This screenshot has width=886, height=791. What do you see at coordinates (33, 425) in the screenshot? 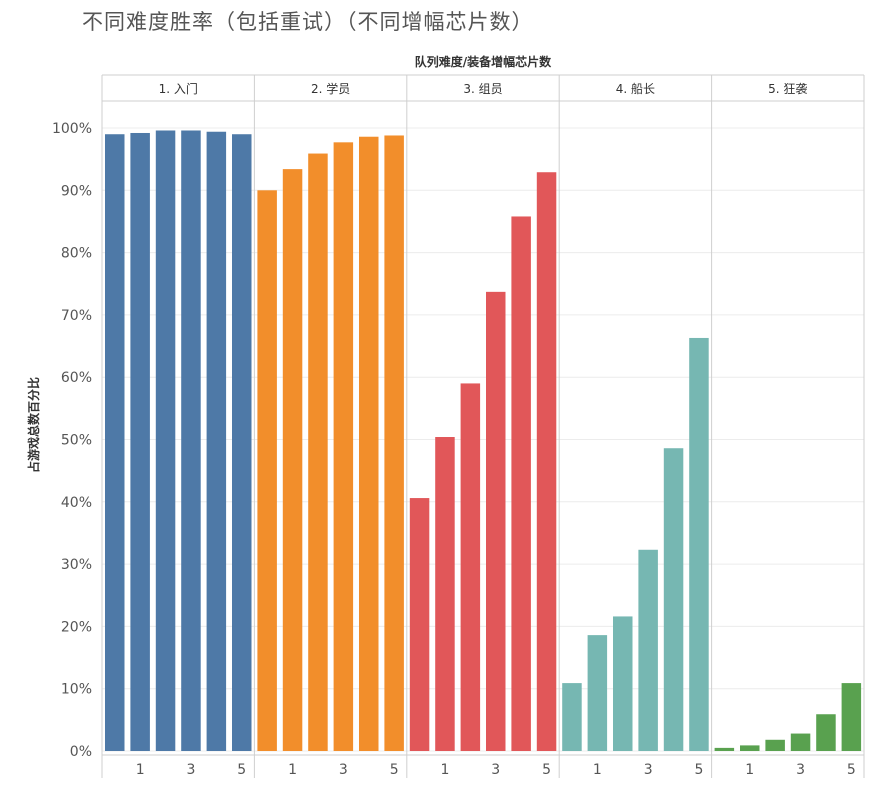
I see `y-axis-label: 占游戏总数百分比` at bounding box center [33, 425].